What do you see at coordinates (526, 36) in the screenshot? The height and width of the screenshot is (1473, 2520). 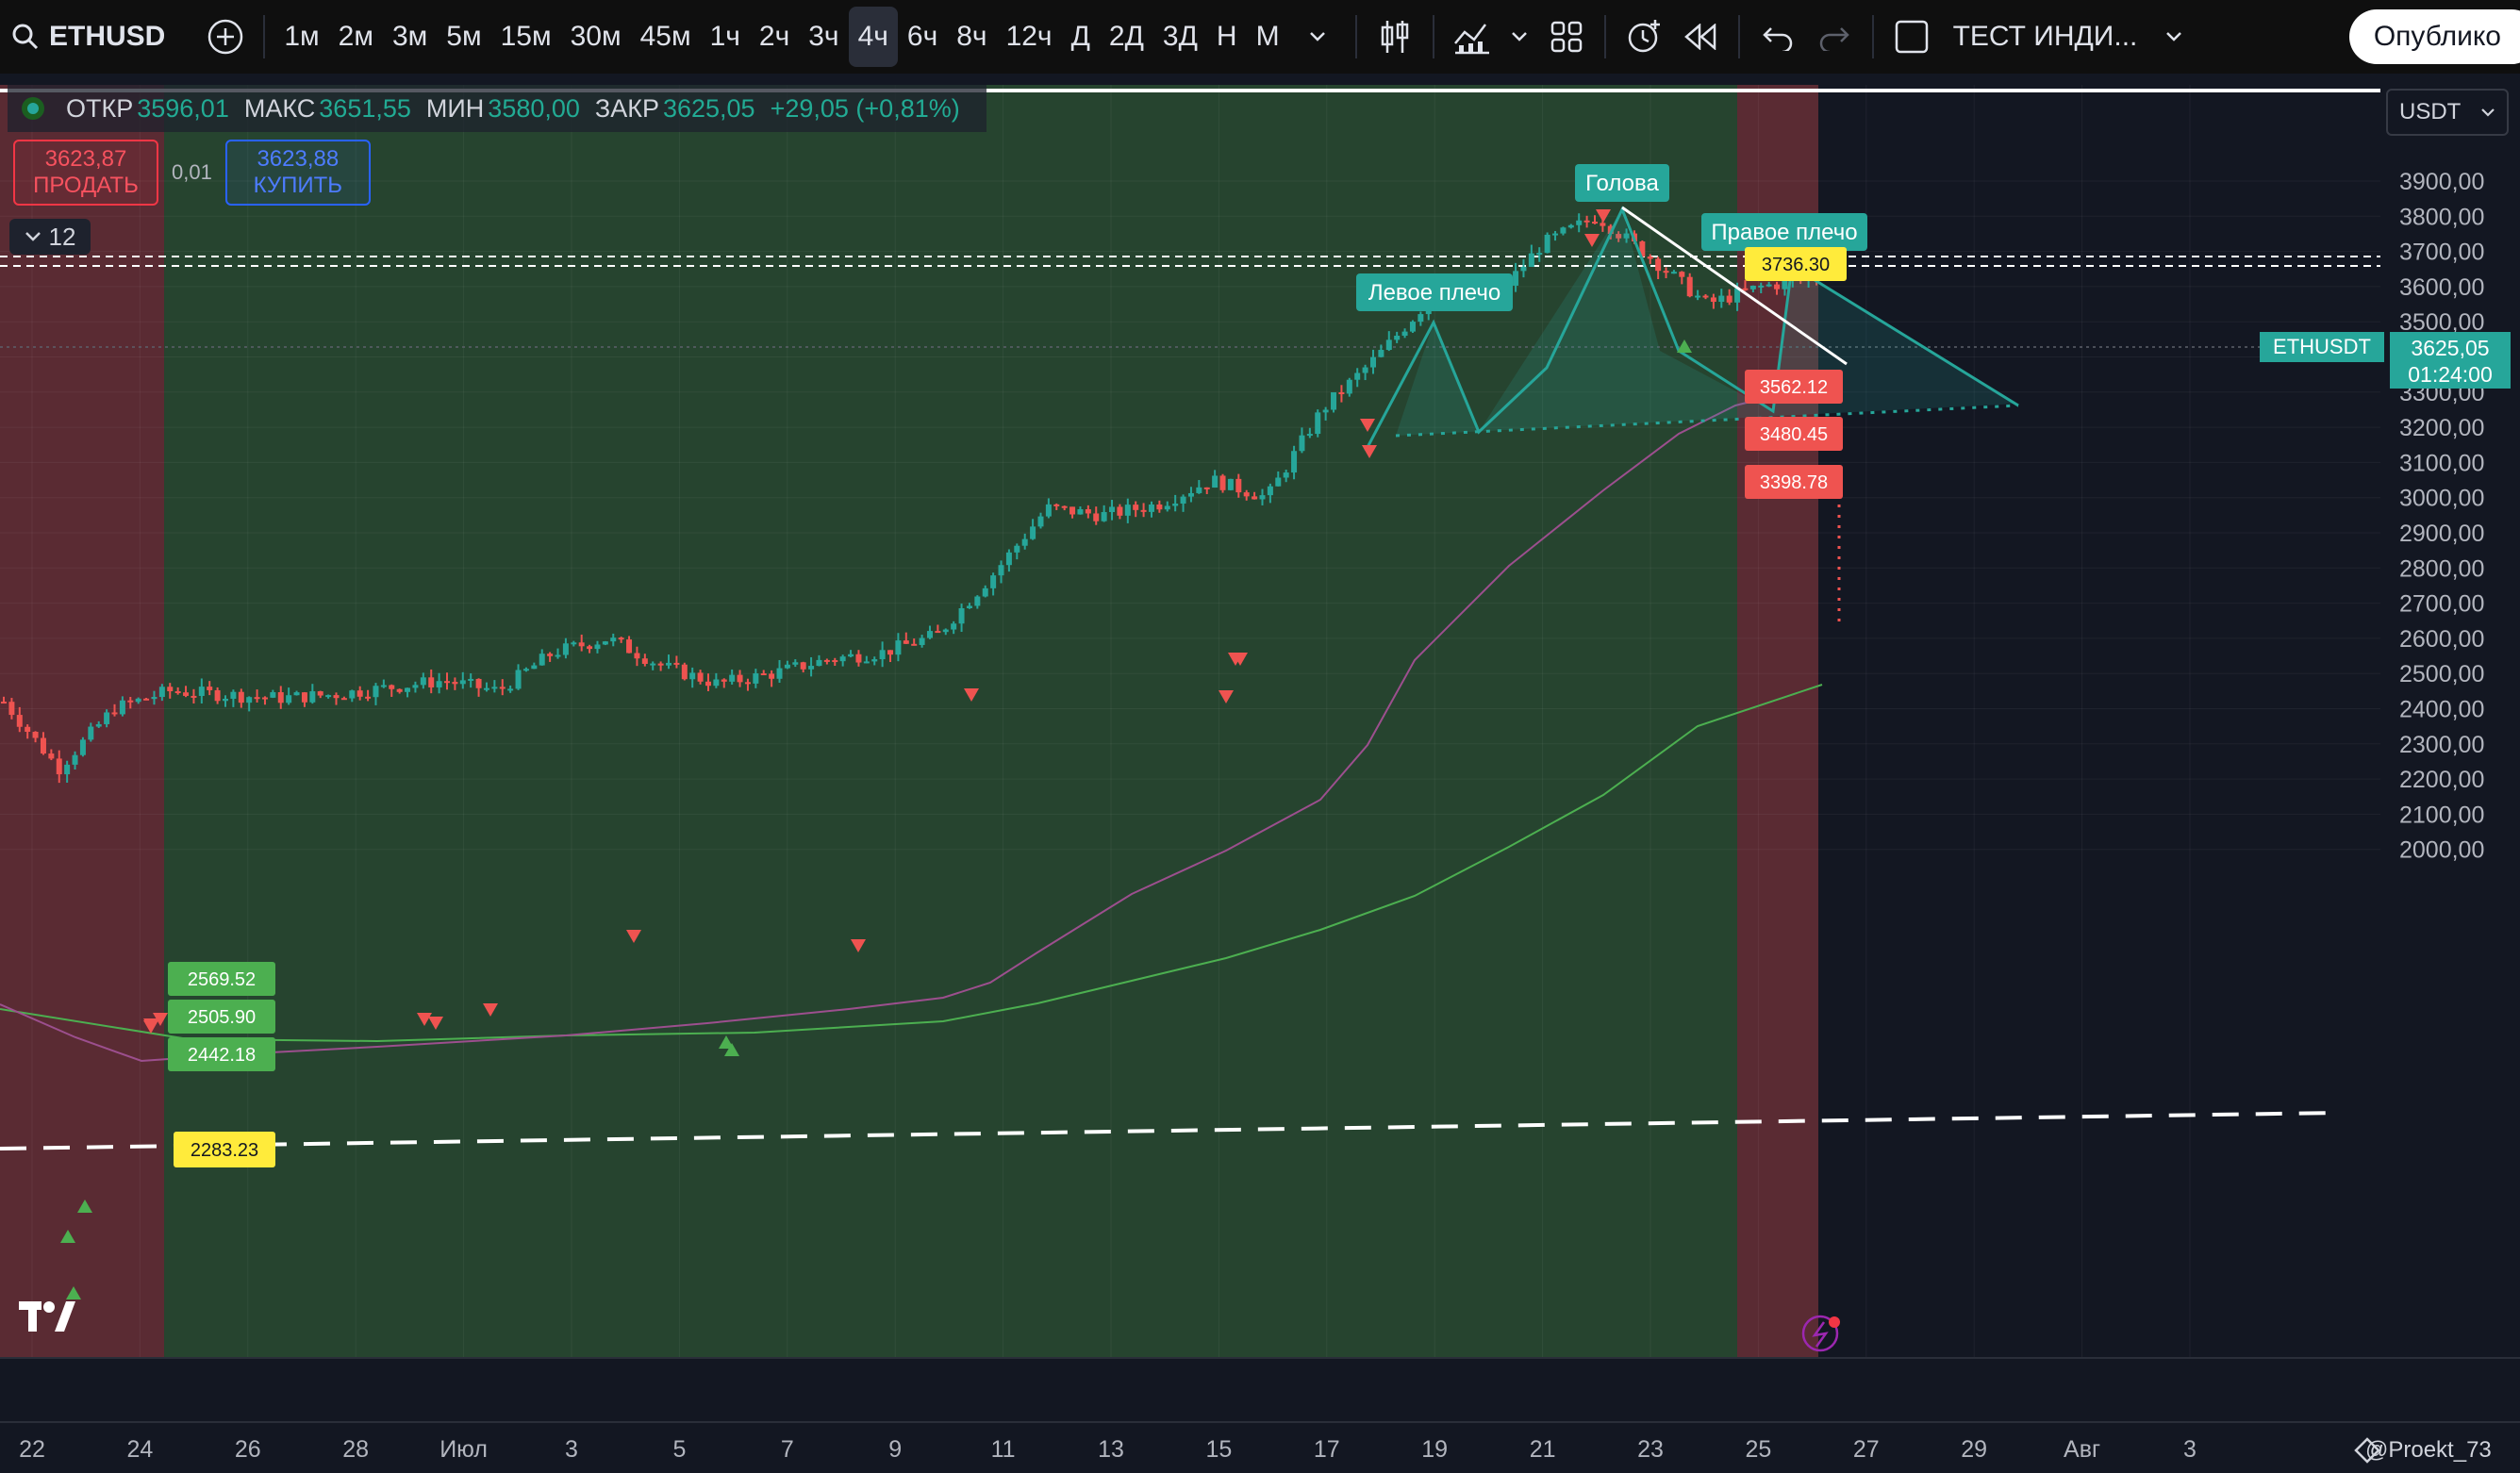 I see `interval-4: 15м` at bounding box center [526, 36].